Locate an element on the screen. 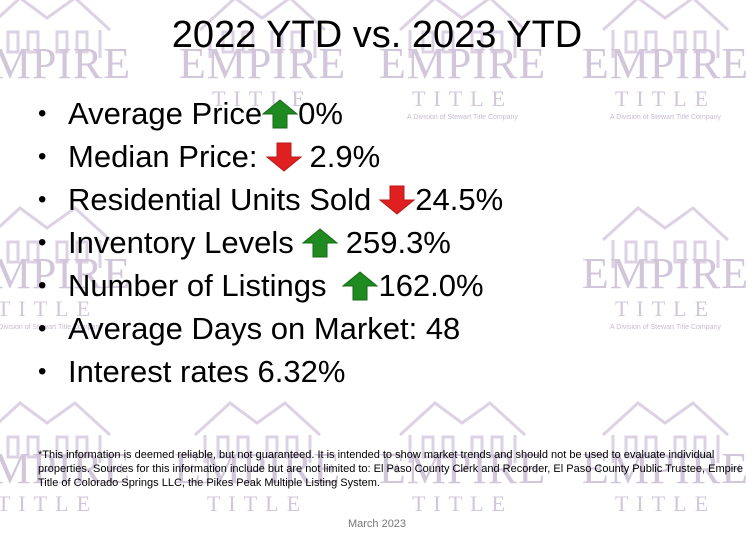 Image resolution: width=754 pixels, height=537 pixels. list-item: • Average Days on Market: 48 is located at coordinates (270, 328).